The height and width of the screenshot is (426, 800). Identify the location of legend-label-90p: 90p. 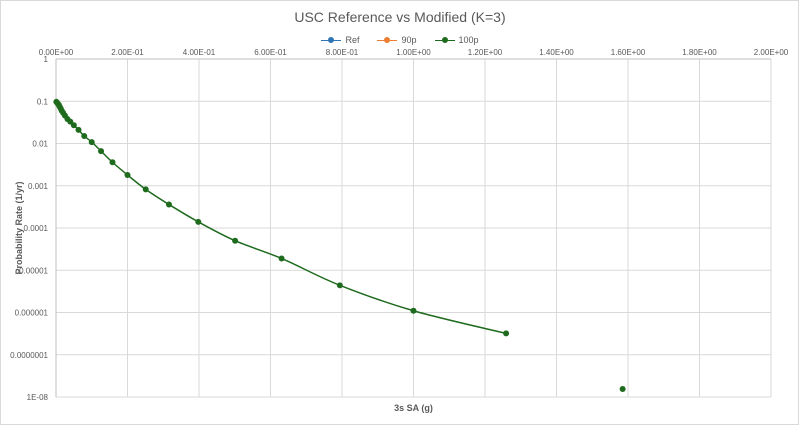
(409, 40).